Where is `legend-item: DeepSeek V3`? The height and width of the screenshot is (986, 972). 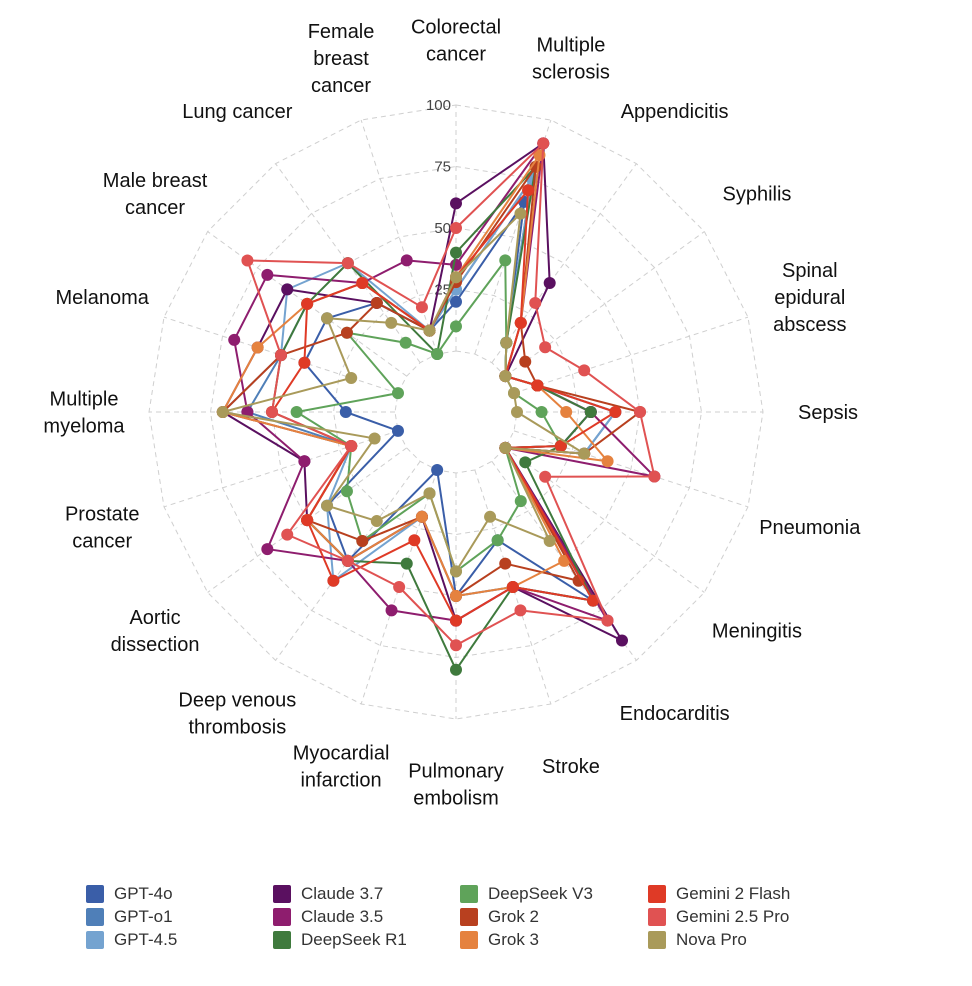 legend-item: DeepSeek V3 is located at coordinates (554, 894).